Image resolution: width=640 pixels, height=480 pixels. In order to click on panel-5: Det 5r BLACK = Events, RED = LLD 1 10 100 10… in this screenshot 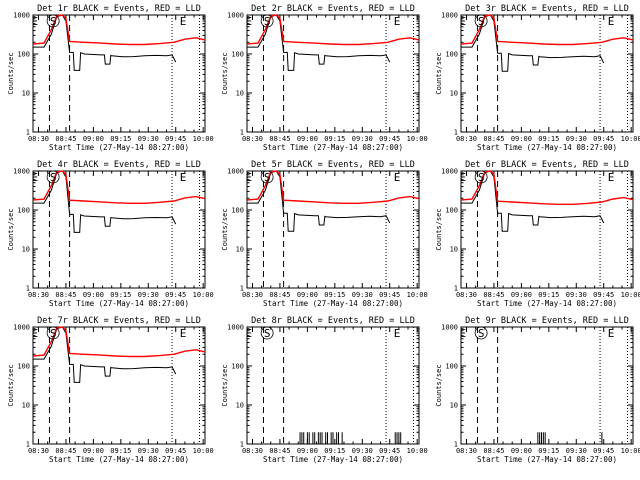, I will do `click(324, 234)`.